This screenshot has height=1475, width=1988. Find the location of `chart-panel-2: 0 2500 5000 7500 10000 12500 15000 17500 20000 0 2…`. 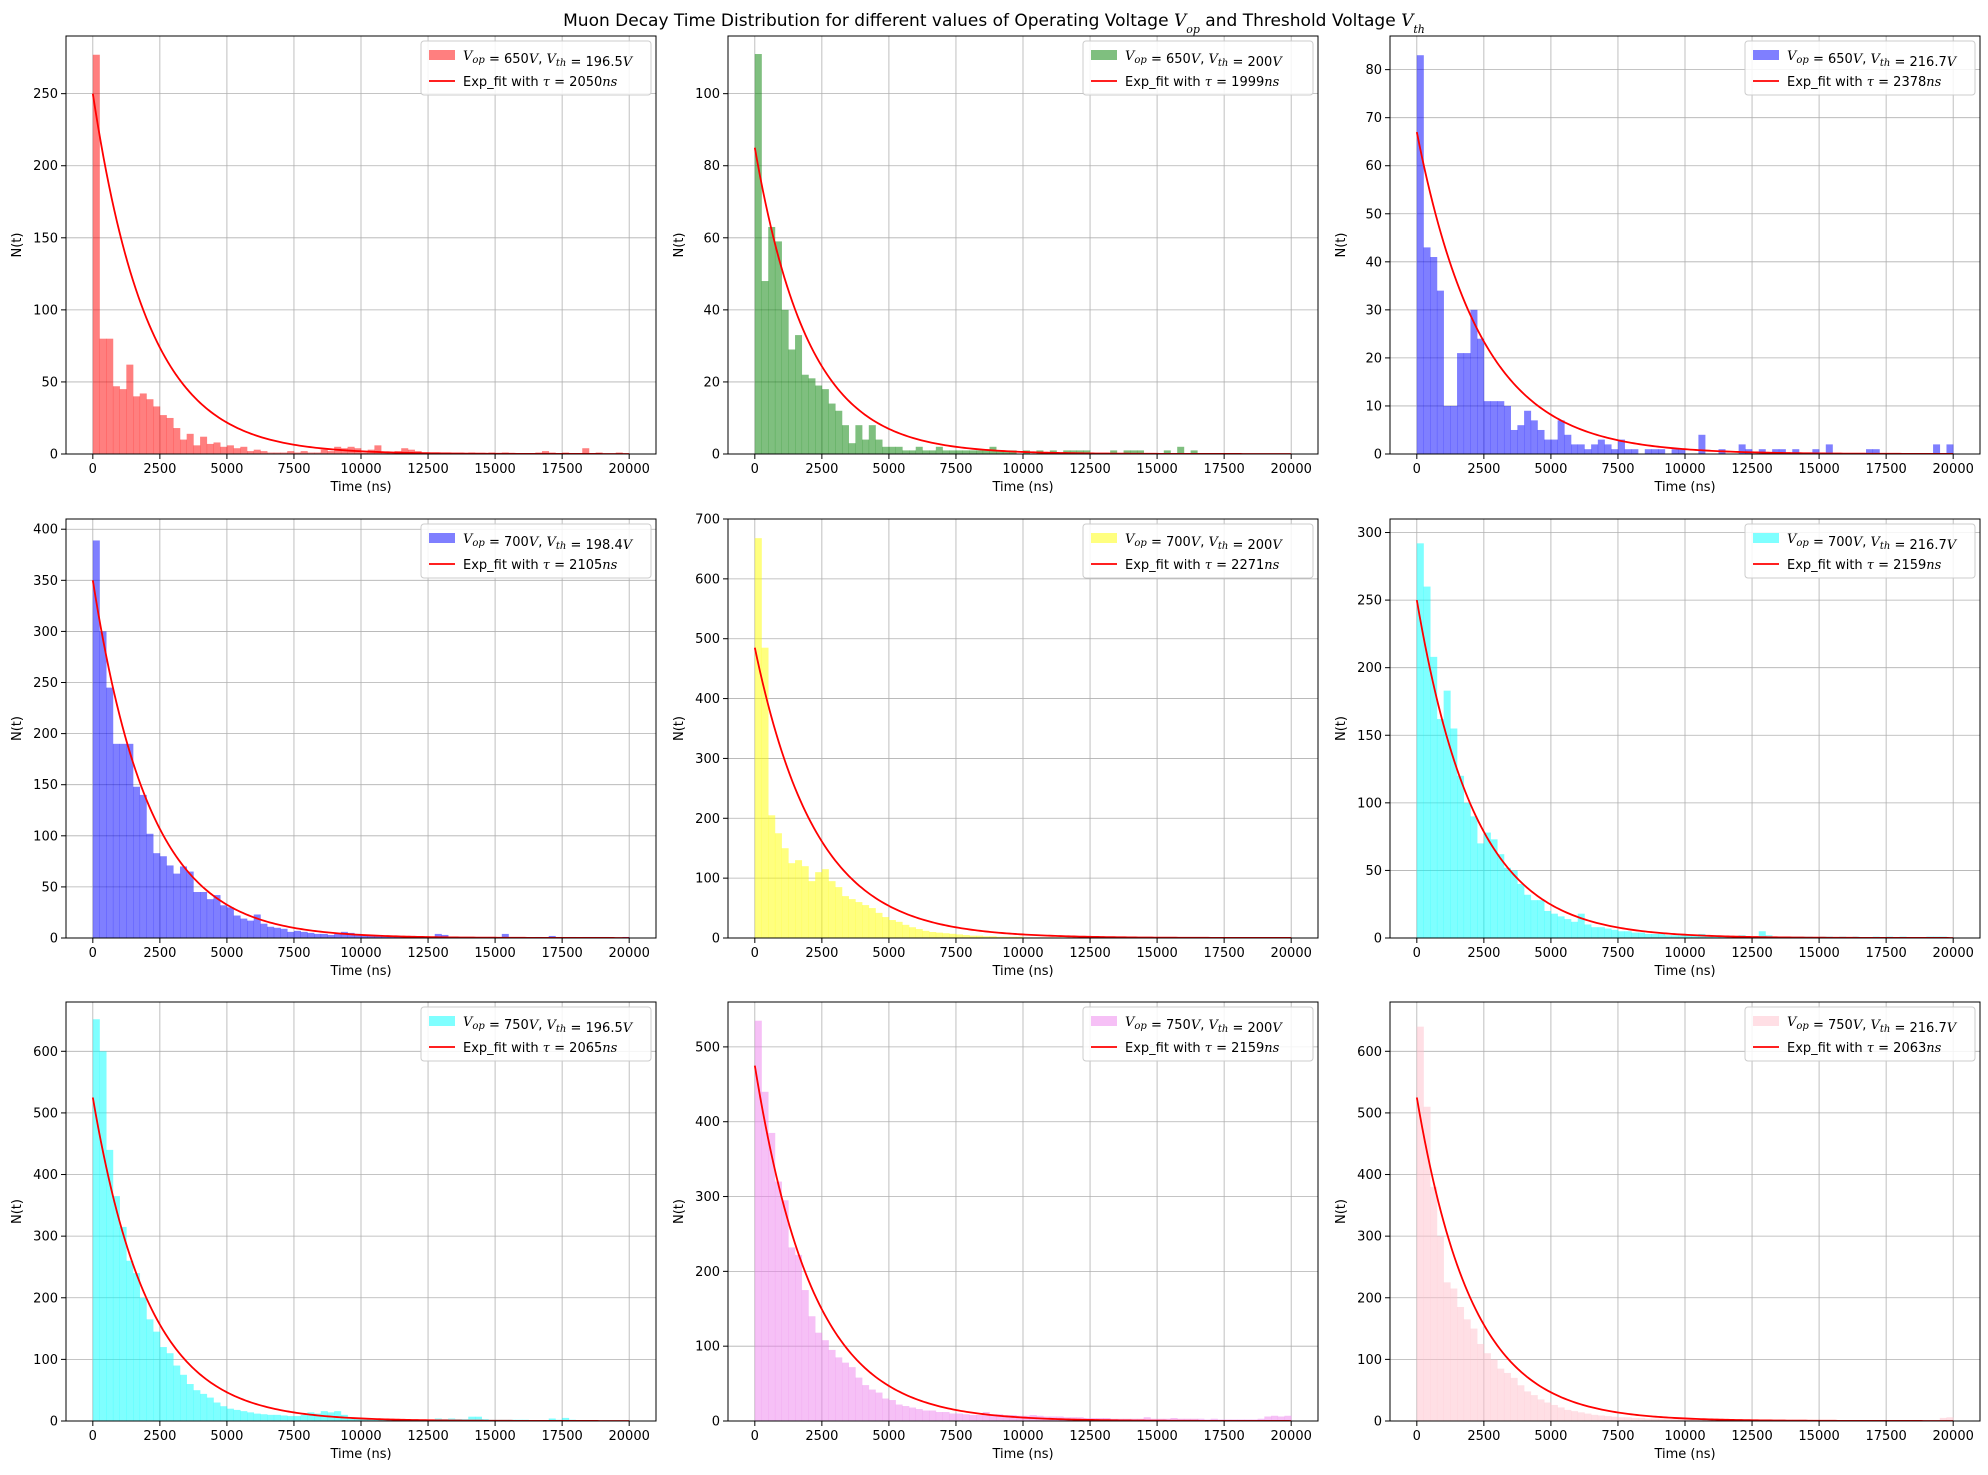

chart-panel-2: 0 2500 5000 7500 10000 12500 15000 17500 20000 0 2… is located at coordinates (995, 265).